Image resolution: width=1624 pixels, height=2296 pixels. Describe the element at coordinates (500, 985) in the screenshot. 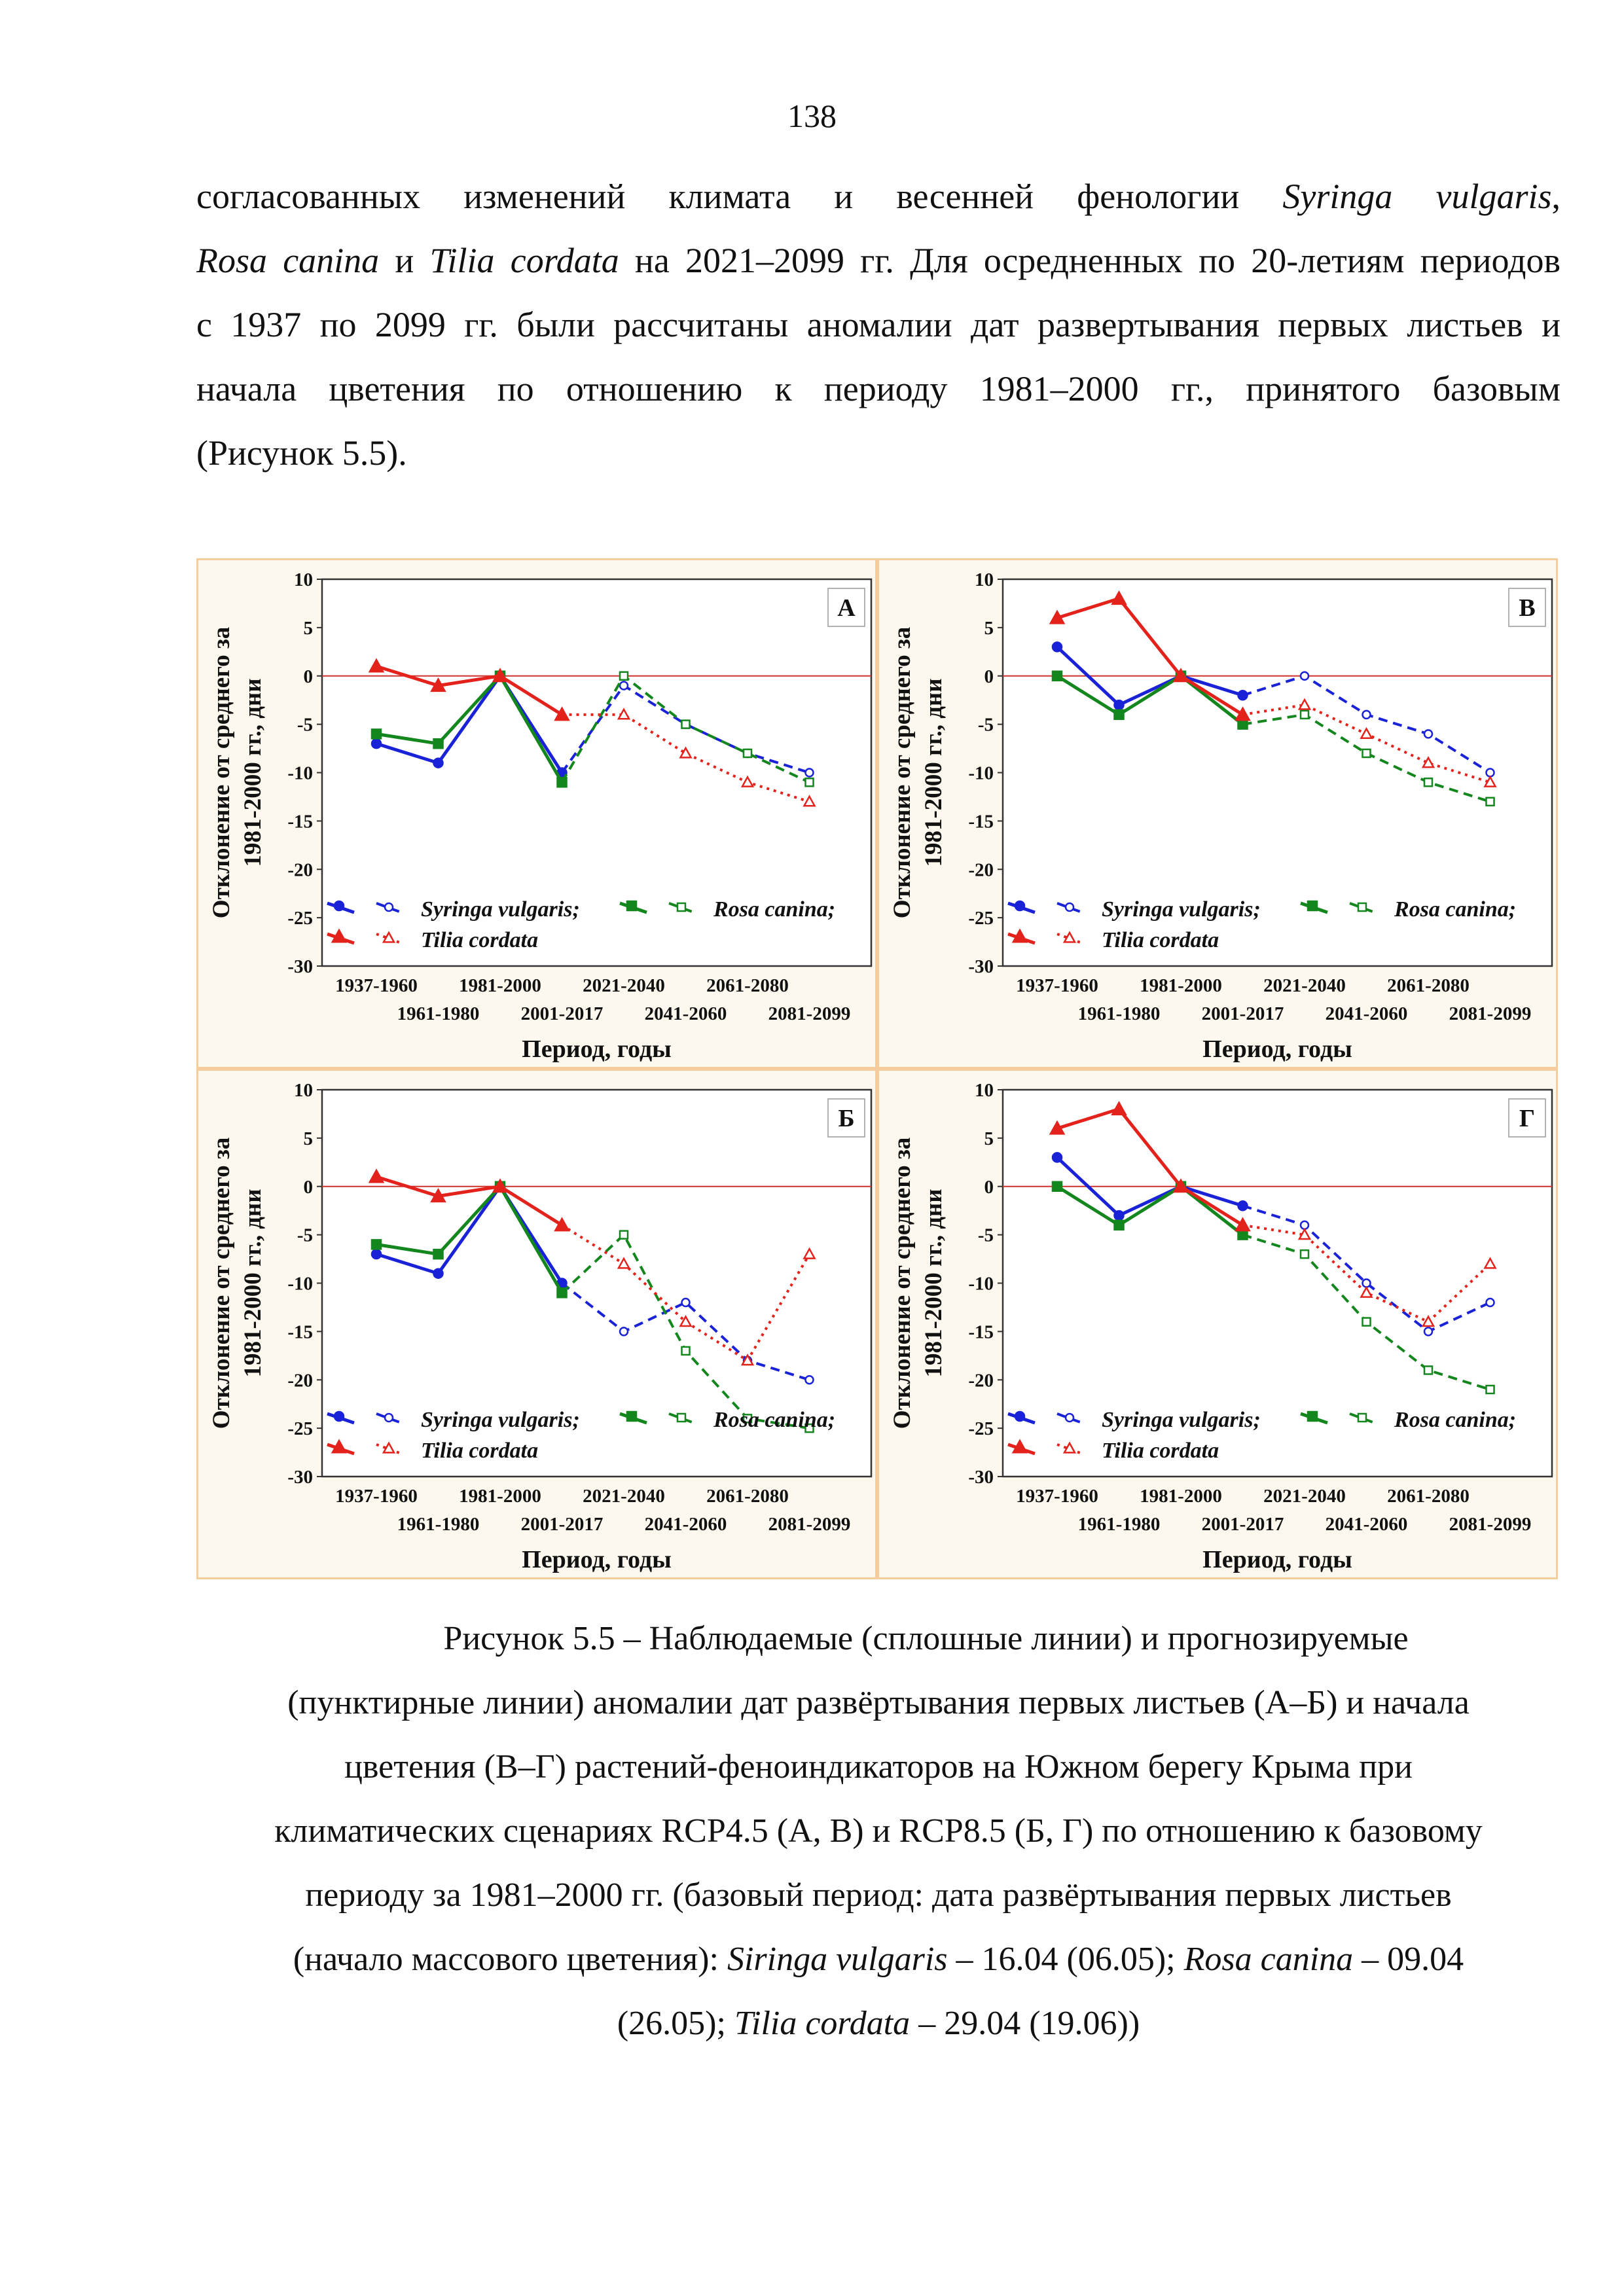

I see `x-tick-label: 1981-2000` at that location.